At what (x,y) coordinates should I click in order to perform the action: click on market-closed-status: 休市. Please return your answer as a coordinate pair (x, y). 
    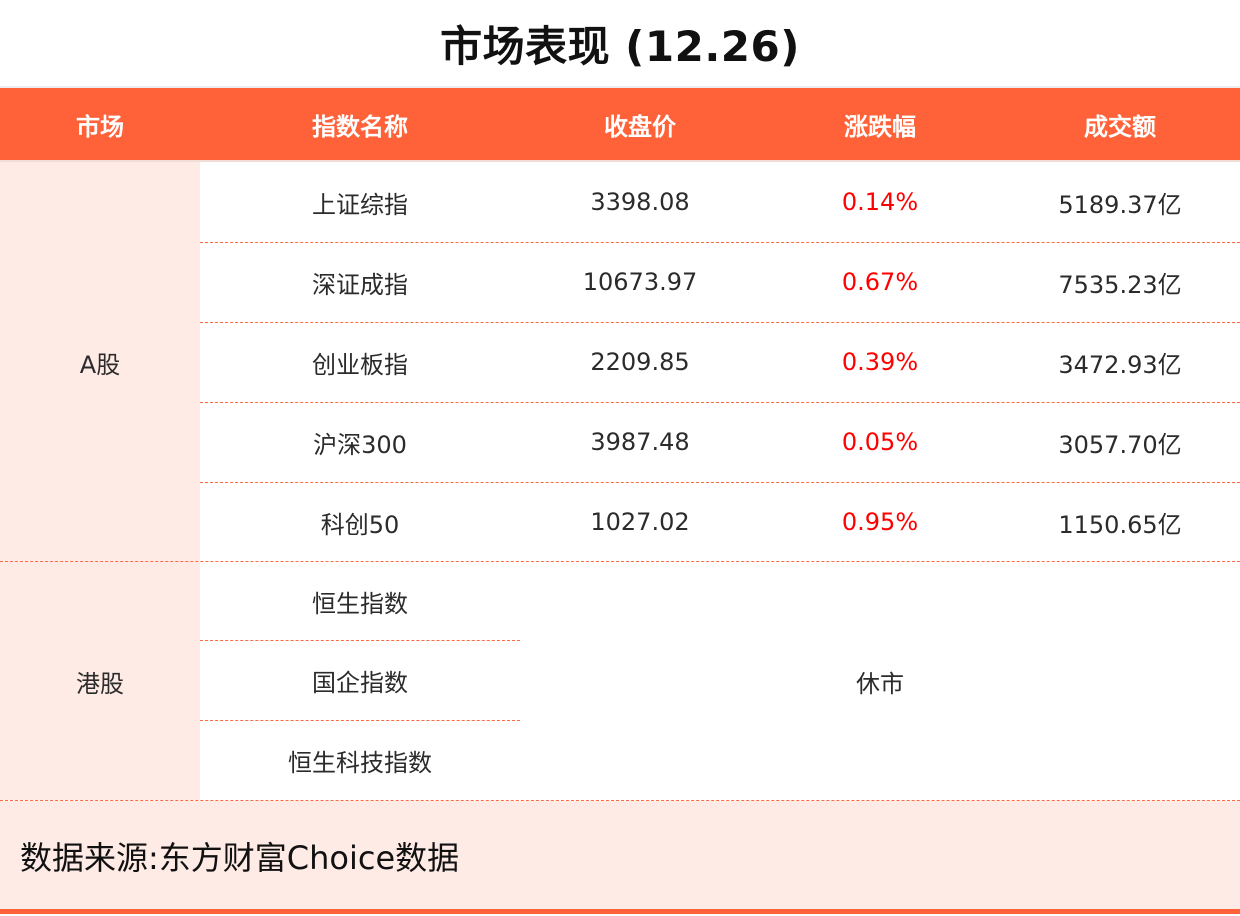
    Looking at the image, I should click on (880, 683).